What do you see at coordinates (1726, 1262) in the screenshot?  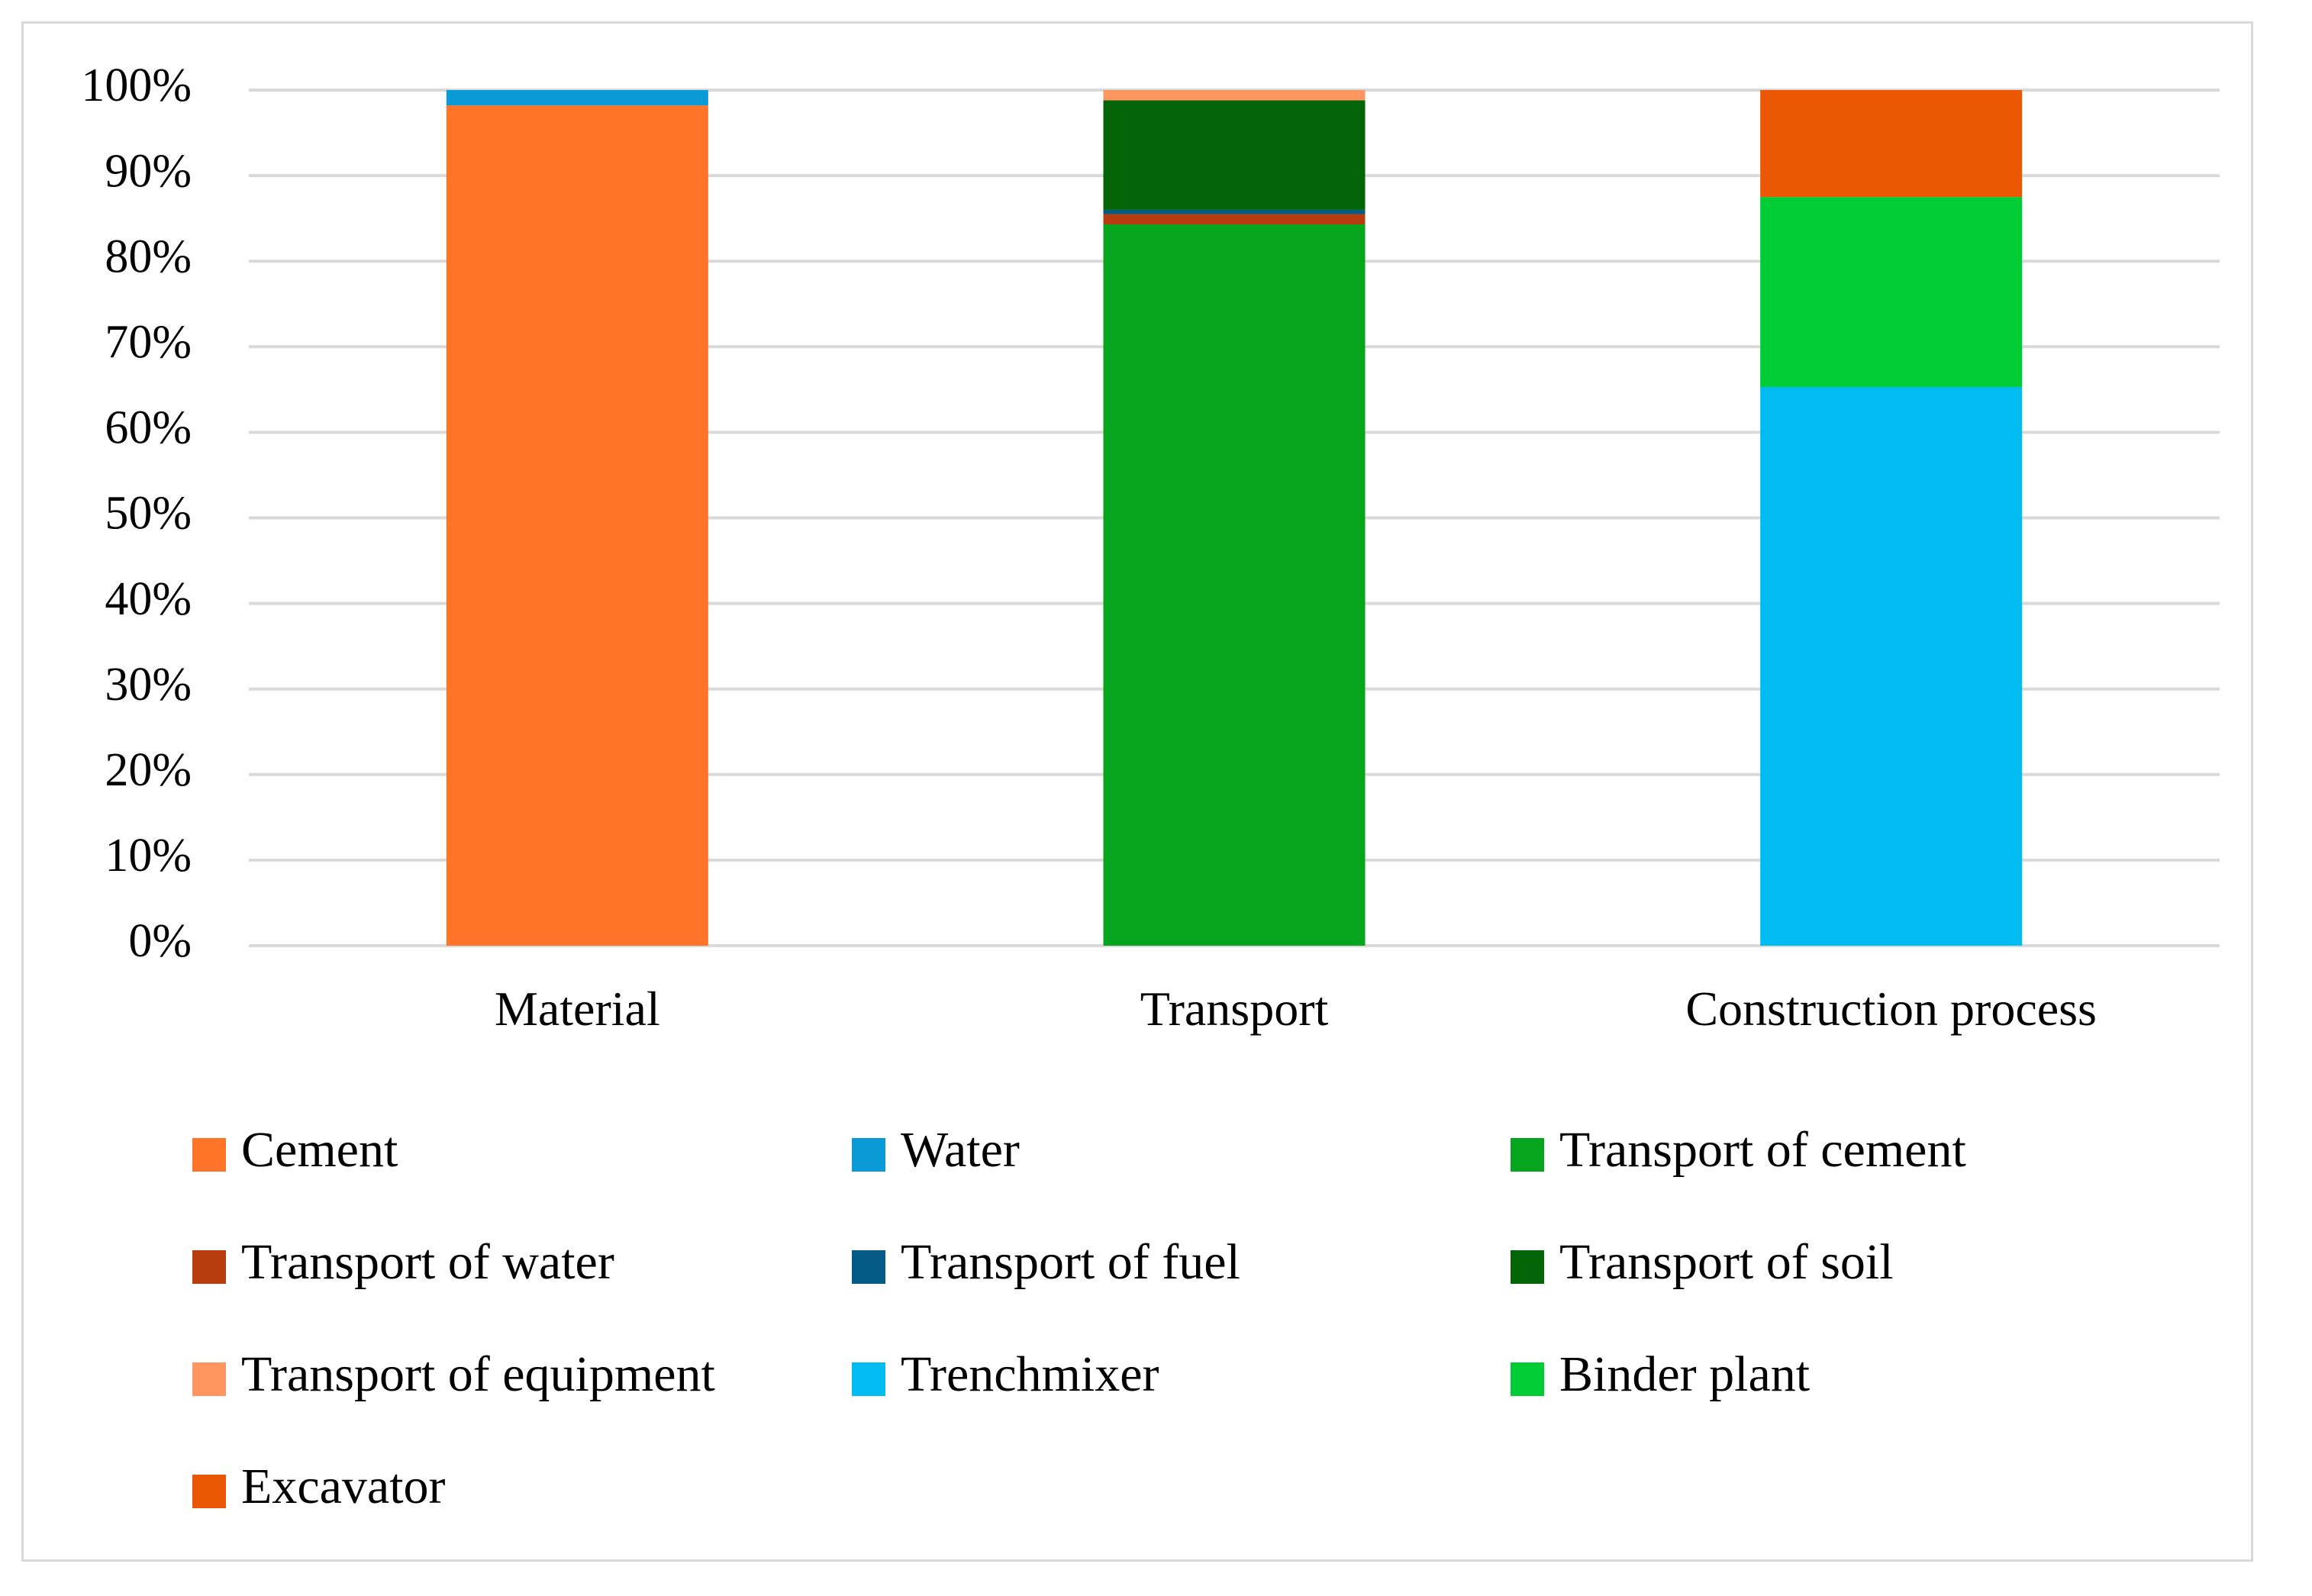 I see `legend-label-transport-of-soil: Transport of soil` at bounding box center [1726, 1262].